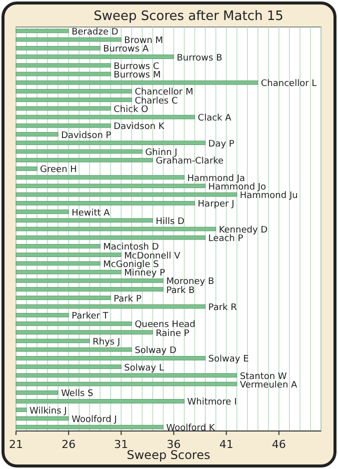 This screenshot has width=338, height=469. I want to click on y-tick-label: Kennedy D, so click(243, 231).